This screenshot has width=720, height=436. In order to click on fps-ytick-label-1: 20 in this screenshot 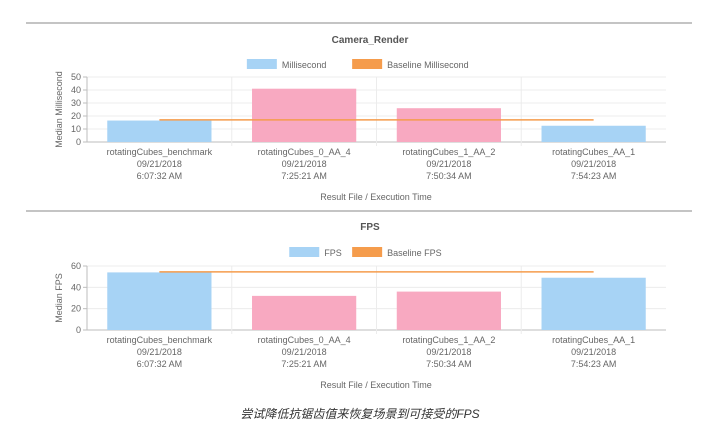, I will do `click(76, 309)`.